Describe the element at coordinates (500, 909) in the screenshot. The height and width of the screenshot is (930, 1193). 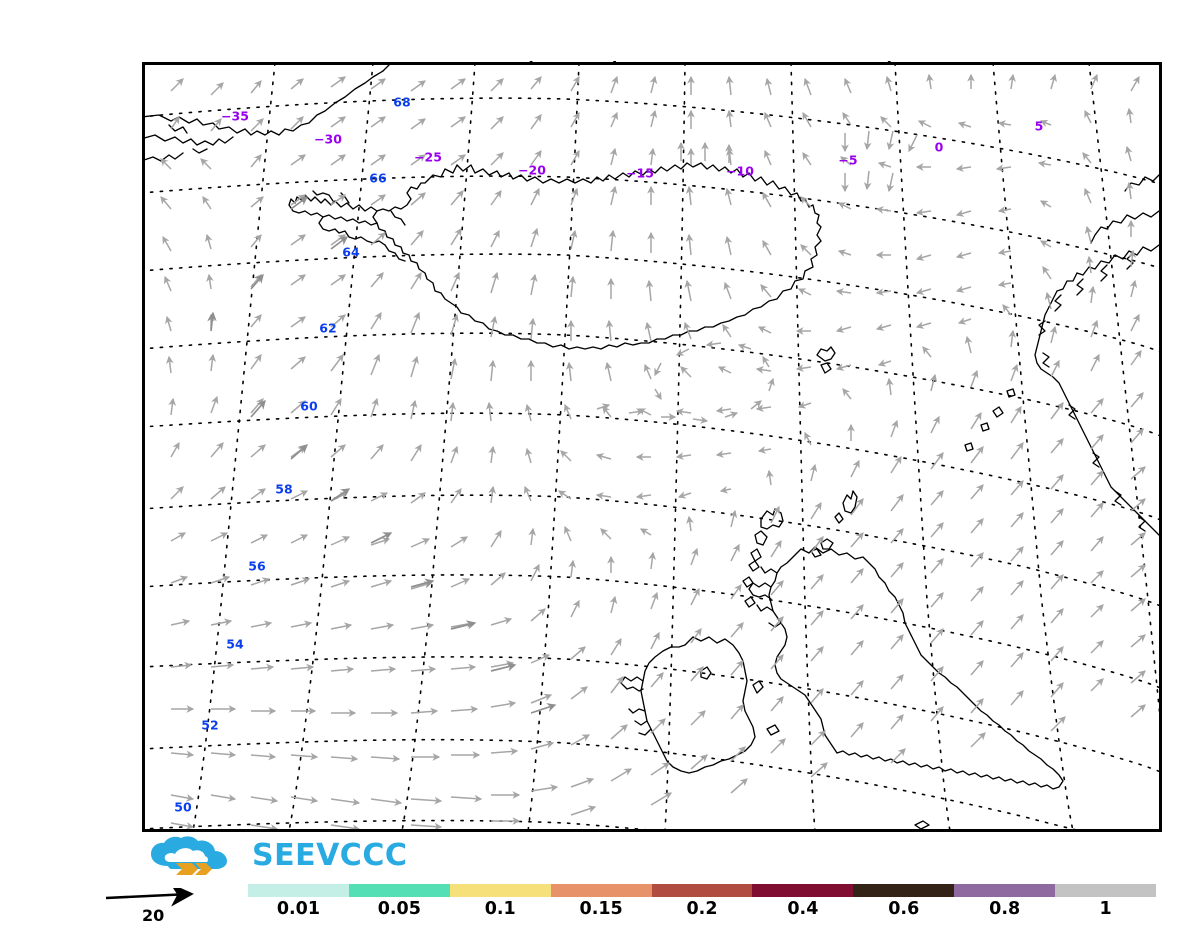
I see `colorbar-tick-label: 0.1` at that location.